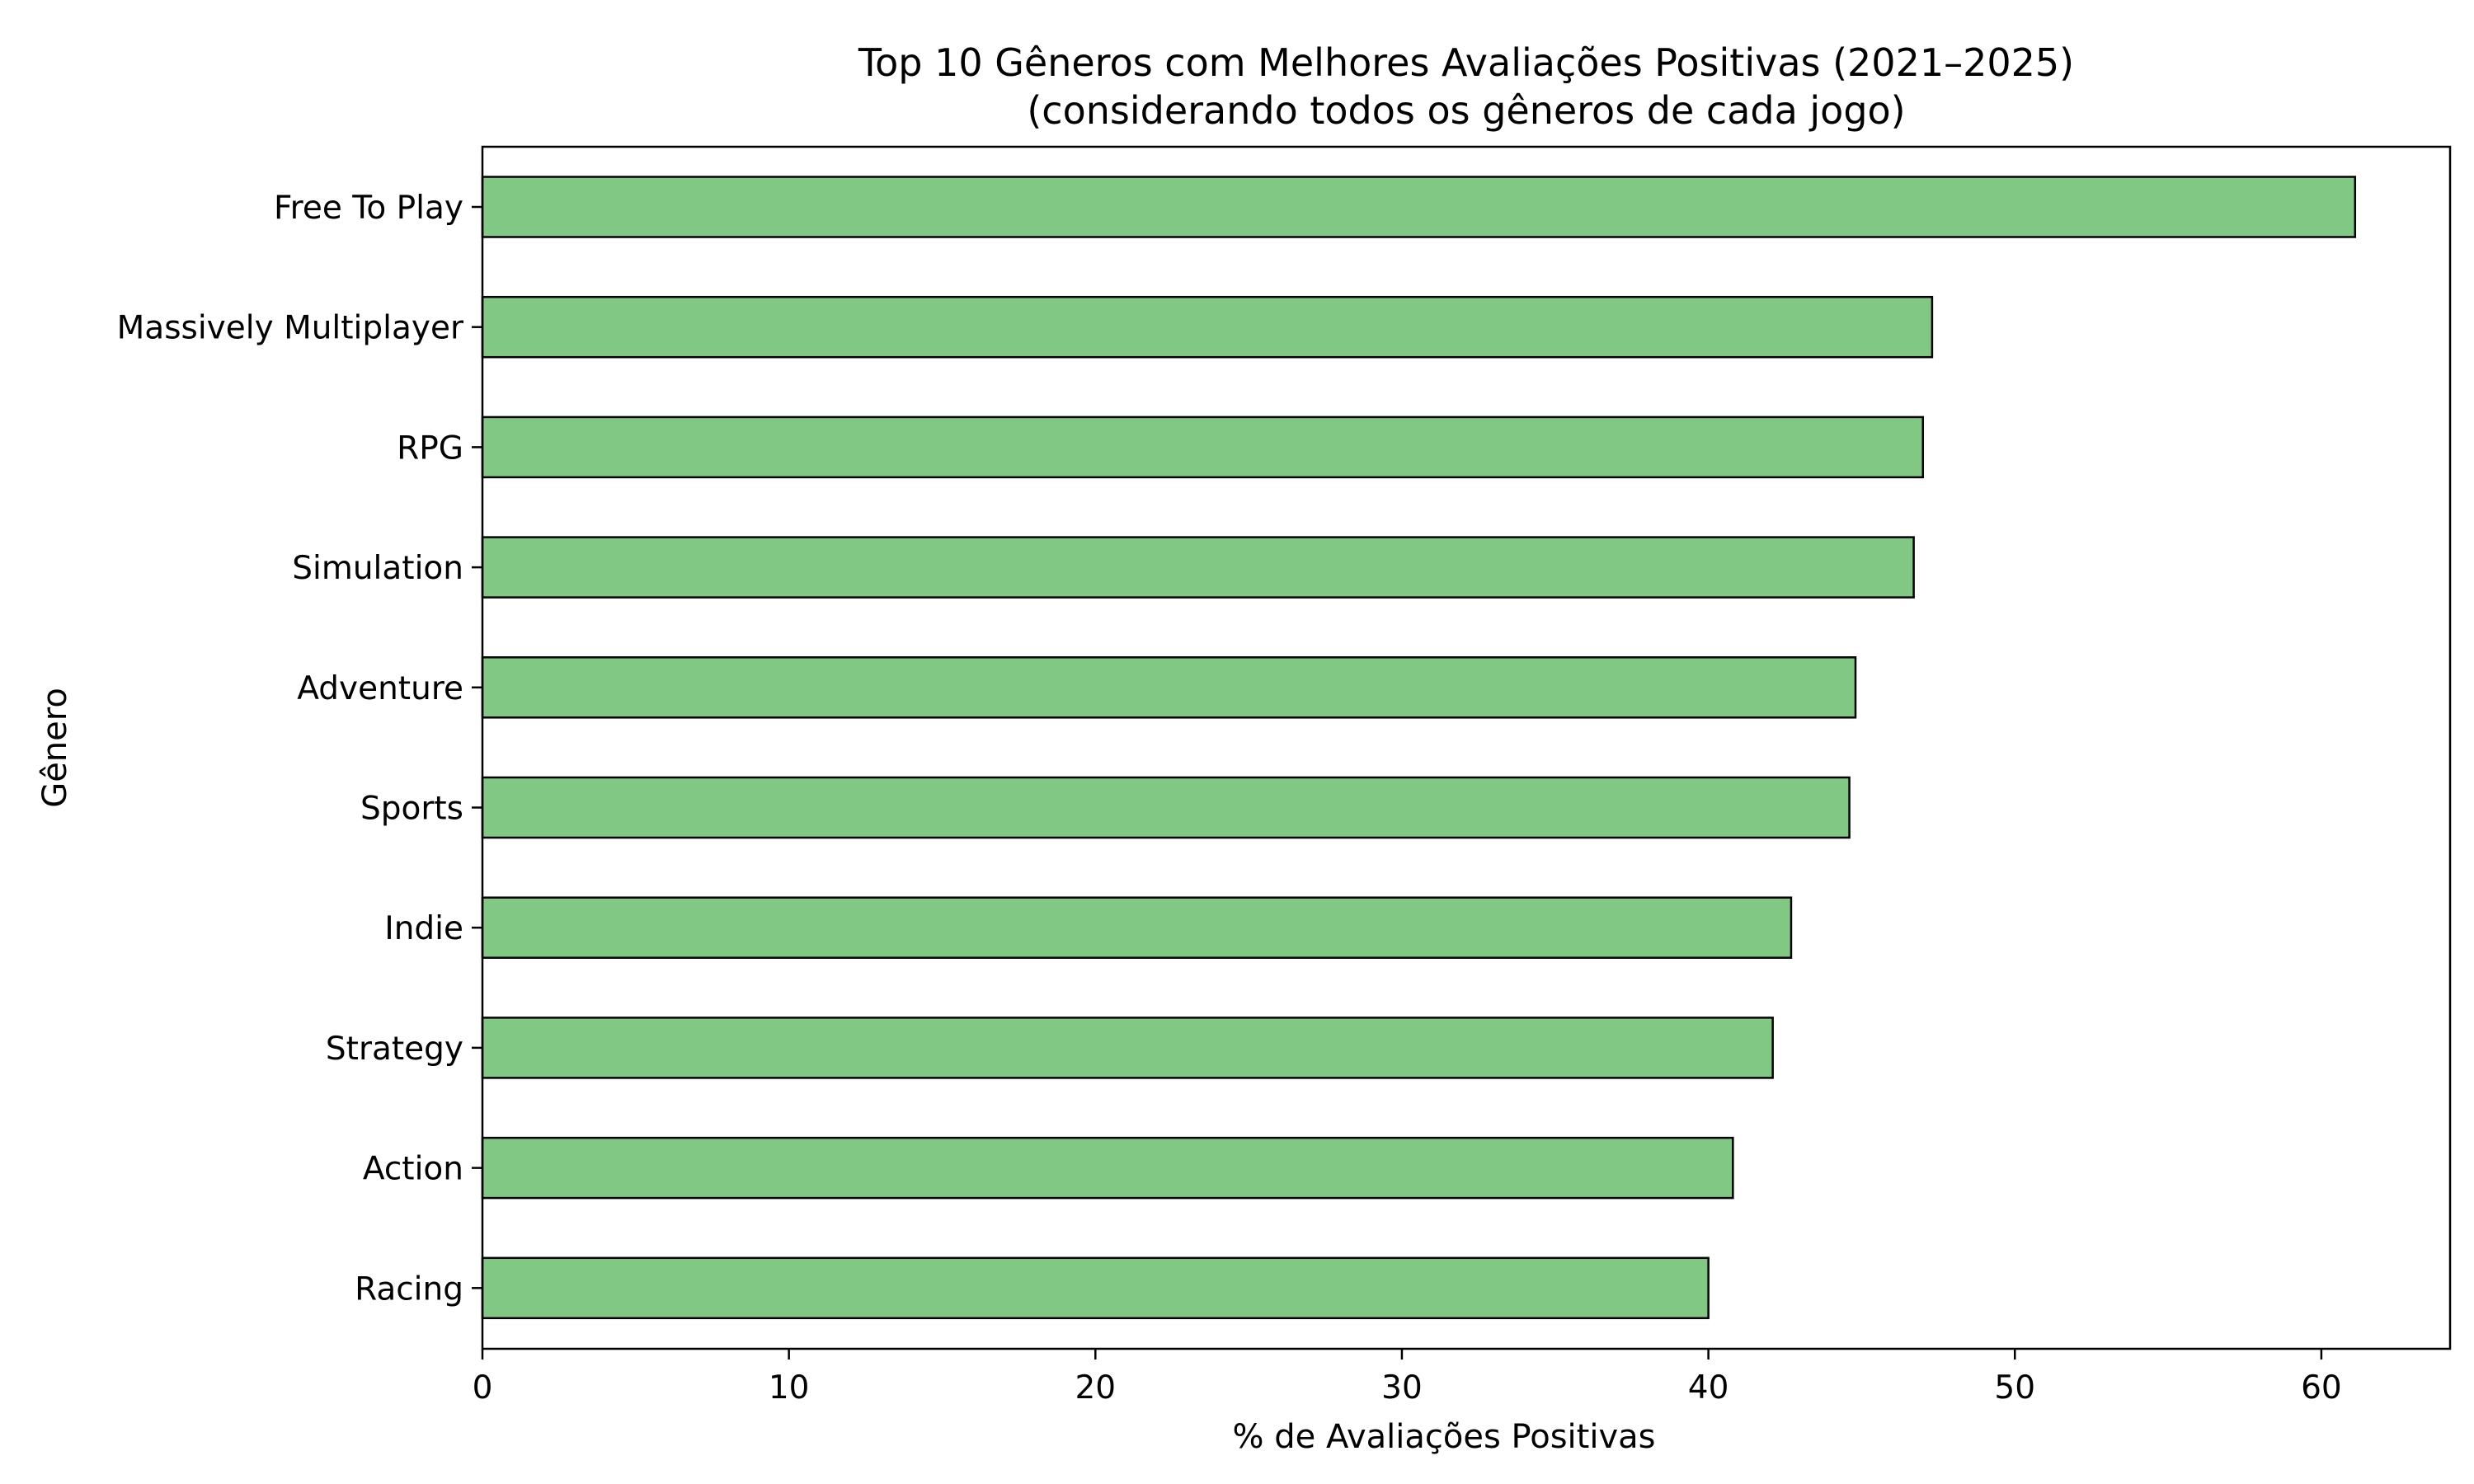  I want to click on y-tick-label: Action, so click(413, 1169).